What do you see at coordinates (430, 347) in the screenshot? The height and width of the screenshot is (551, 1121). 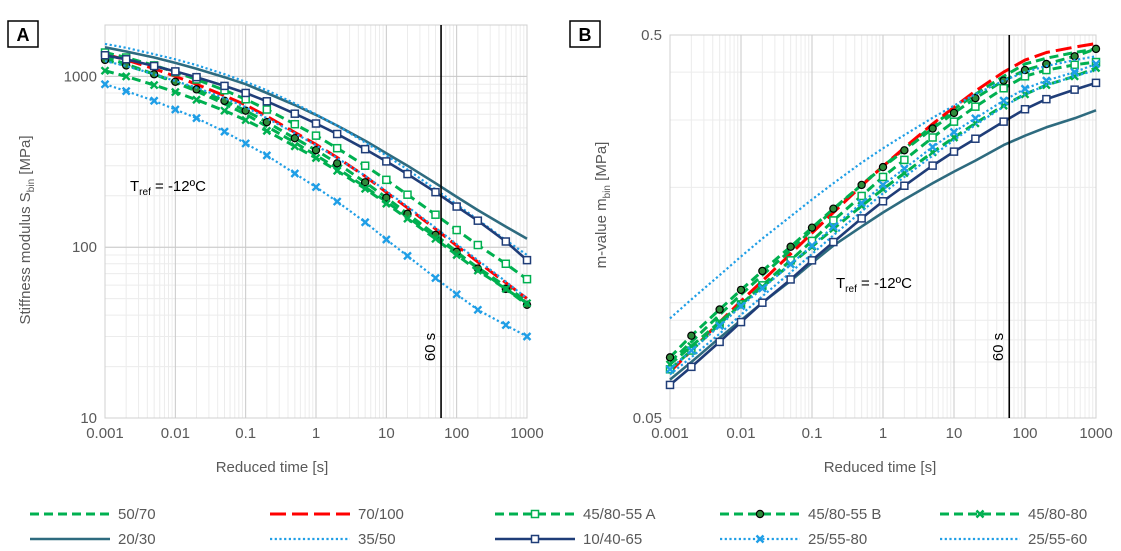 I see `panel-a-60s-label: 60 s` at bounding box center [430, 347].